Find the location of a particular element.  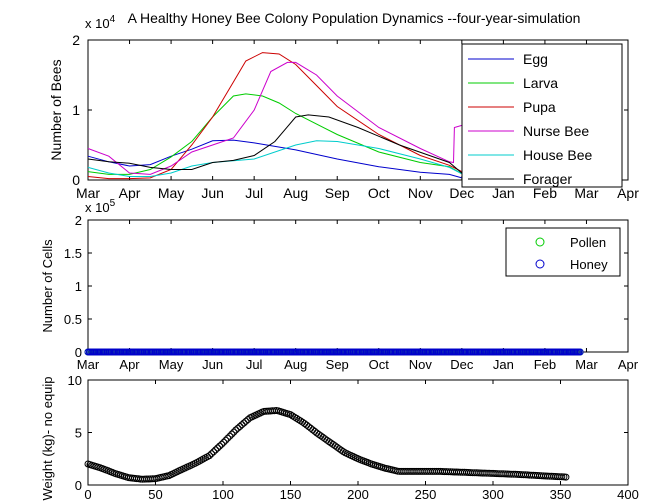

legend-label-honey: Honey is located at coordinates (589, 264).